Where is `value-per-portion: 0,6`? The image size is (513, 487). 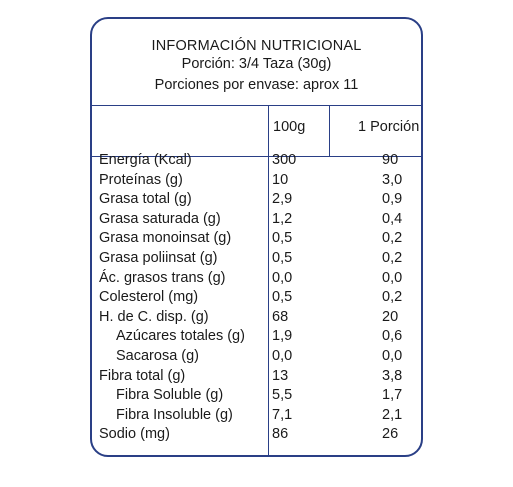 value-per-portion: 0,6 is located at coordinates (392, 336).